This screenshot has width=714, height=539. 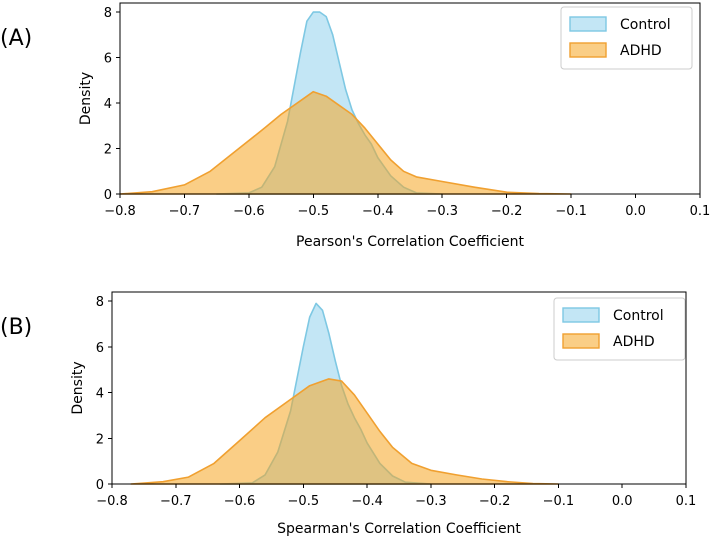 I want to click on x-axis-label: Pearson's Correlation Coefficient, so click(x=410, y=242).